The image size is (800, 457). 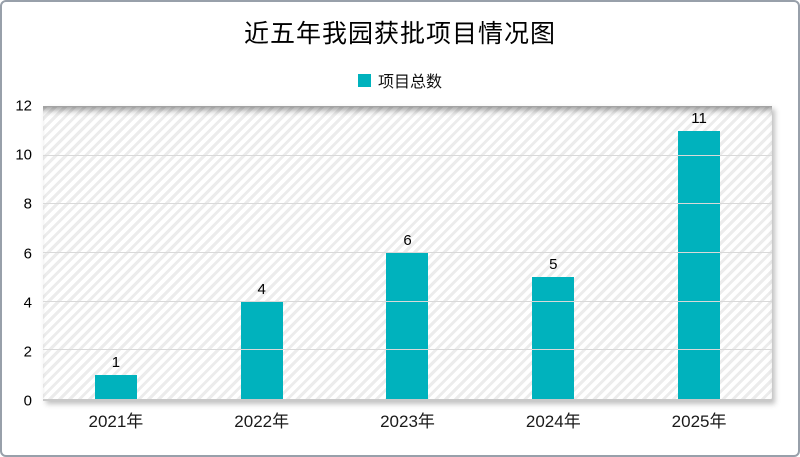 I want to click on x-label-2022年: 2022年, so click(x=262, y=421).